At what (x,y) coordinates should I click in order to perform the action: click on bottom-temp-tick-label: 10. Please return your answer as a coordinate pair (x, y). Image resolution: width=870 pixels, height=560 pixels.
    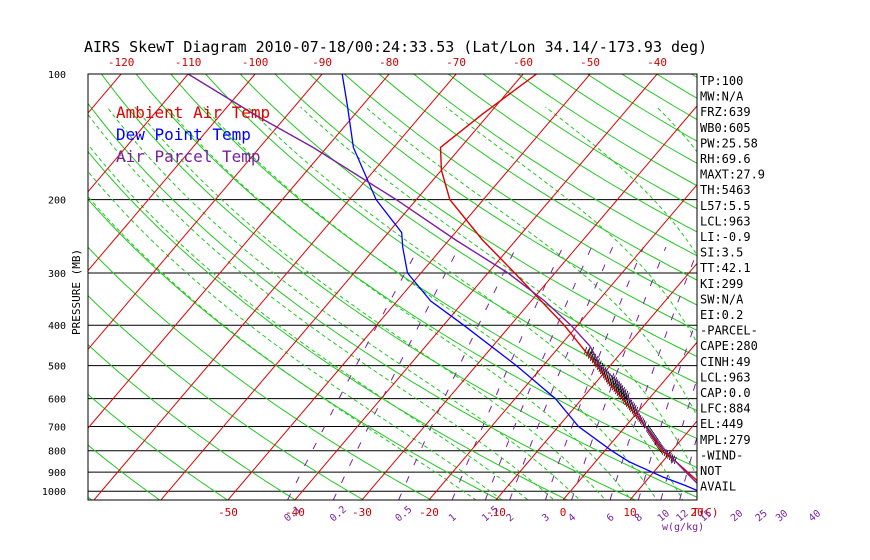
    Looking at the image, I should click on (629, 512).